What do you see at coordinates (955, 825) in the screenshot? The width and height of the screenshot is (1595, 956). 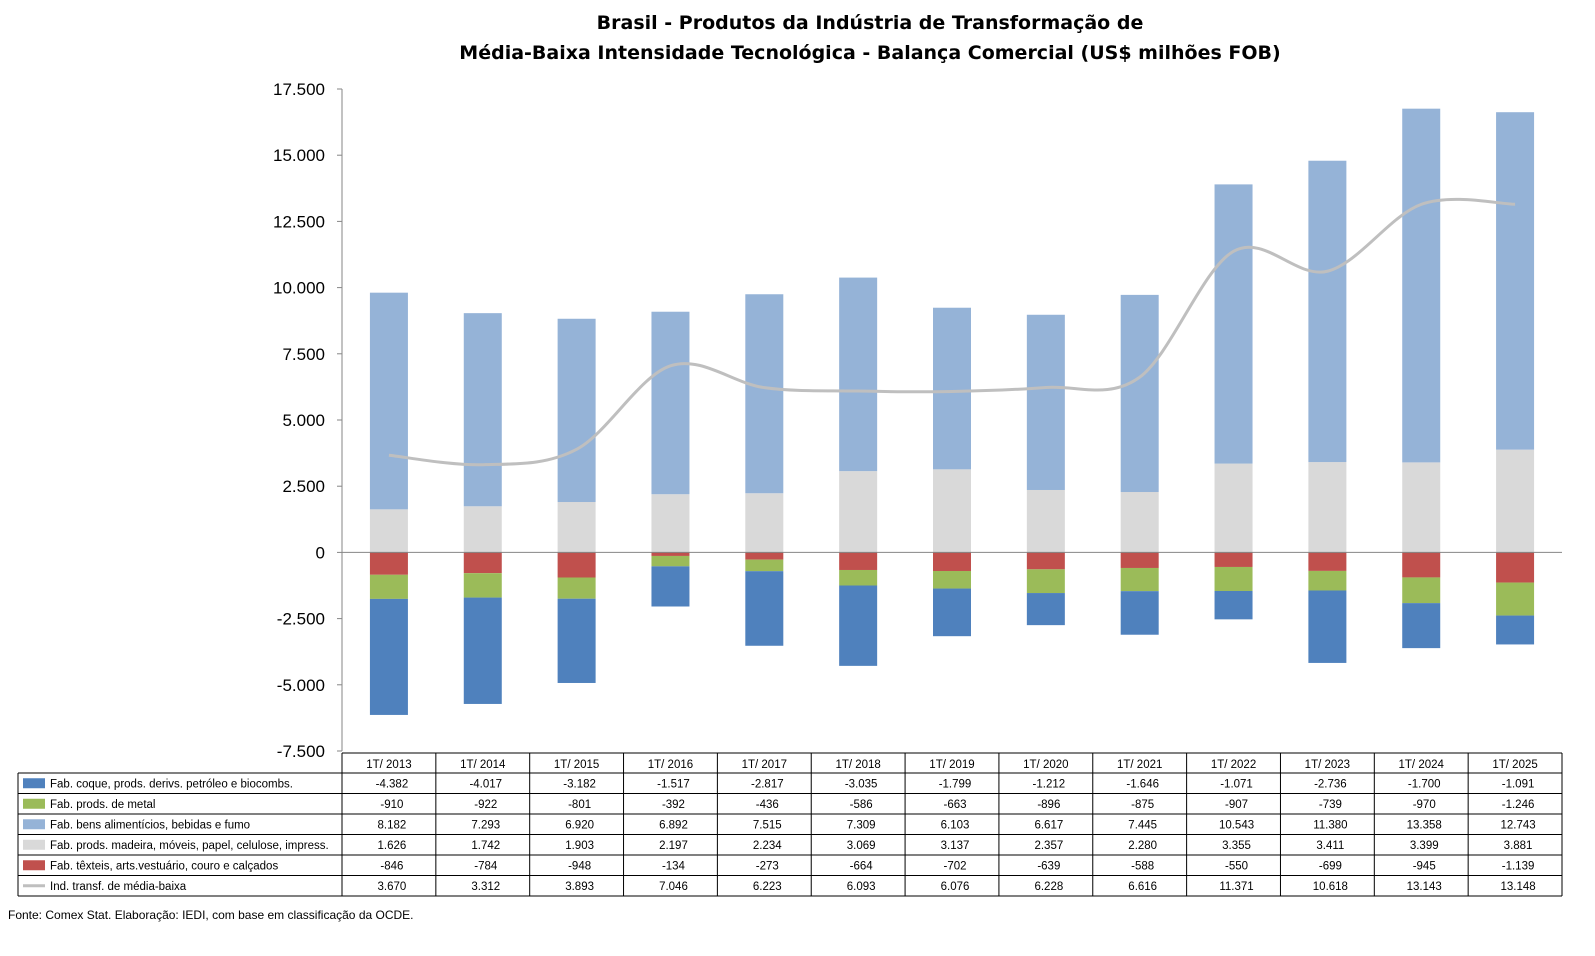 I see `data-table-cell: 6.103` at bounding box center [955, 825].